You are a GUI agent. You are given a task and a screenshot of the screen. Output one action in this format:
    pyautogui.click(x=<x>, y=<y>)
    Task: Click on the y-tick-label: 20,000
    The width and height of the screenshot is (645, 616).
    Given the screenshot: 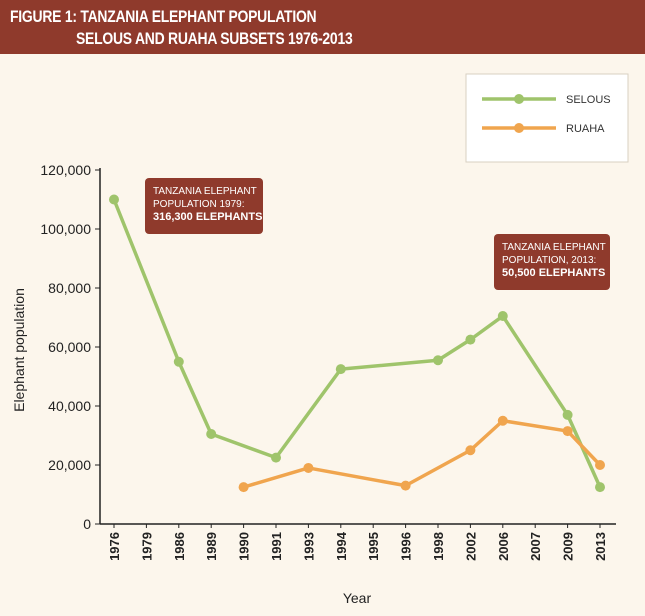 What is the action you would take?
    pyautogui.click(x=69, y=465)
    